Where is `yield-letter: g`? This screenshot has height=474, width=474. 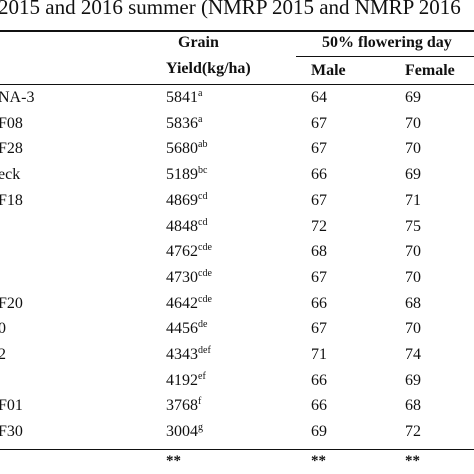
yield-letter: g is located at coordinates (200, 428).